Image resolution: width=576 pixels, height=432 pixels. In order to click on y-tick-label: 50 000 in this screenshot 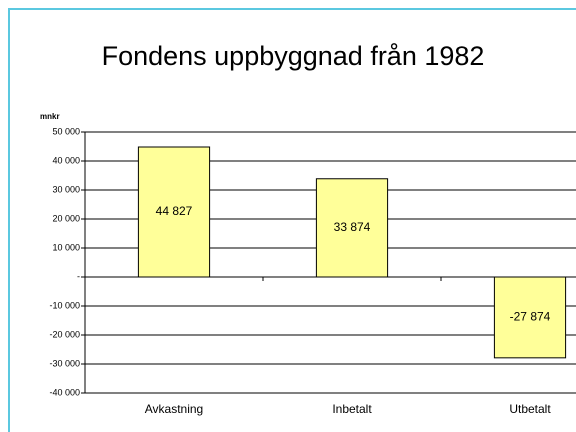, I will do `click(66, 131)`.